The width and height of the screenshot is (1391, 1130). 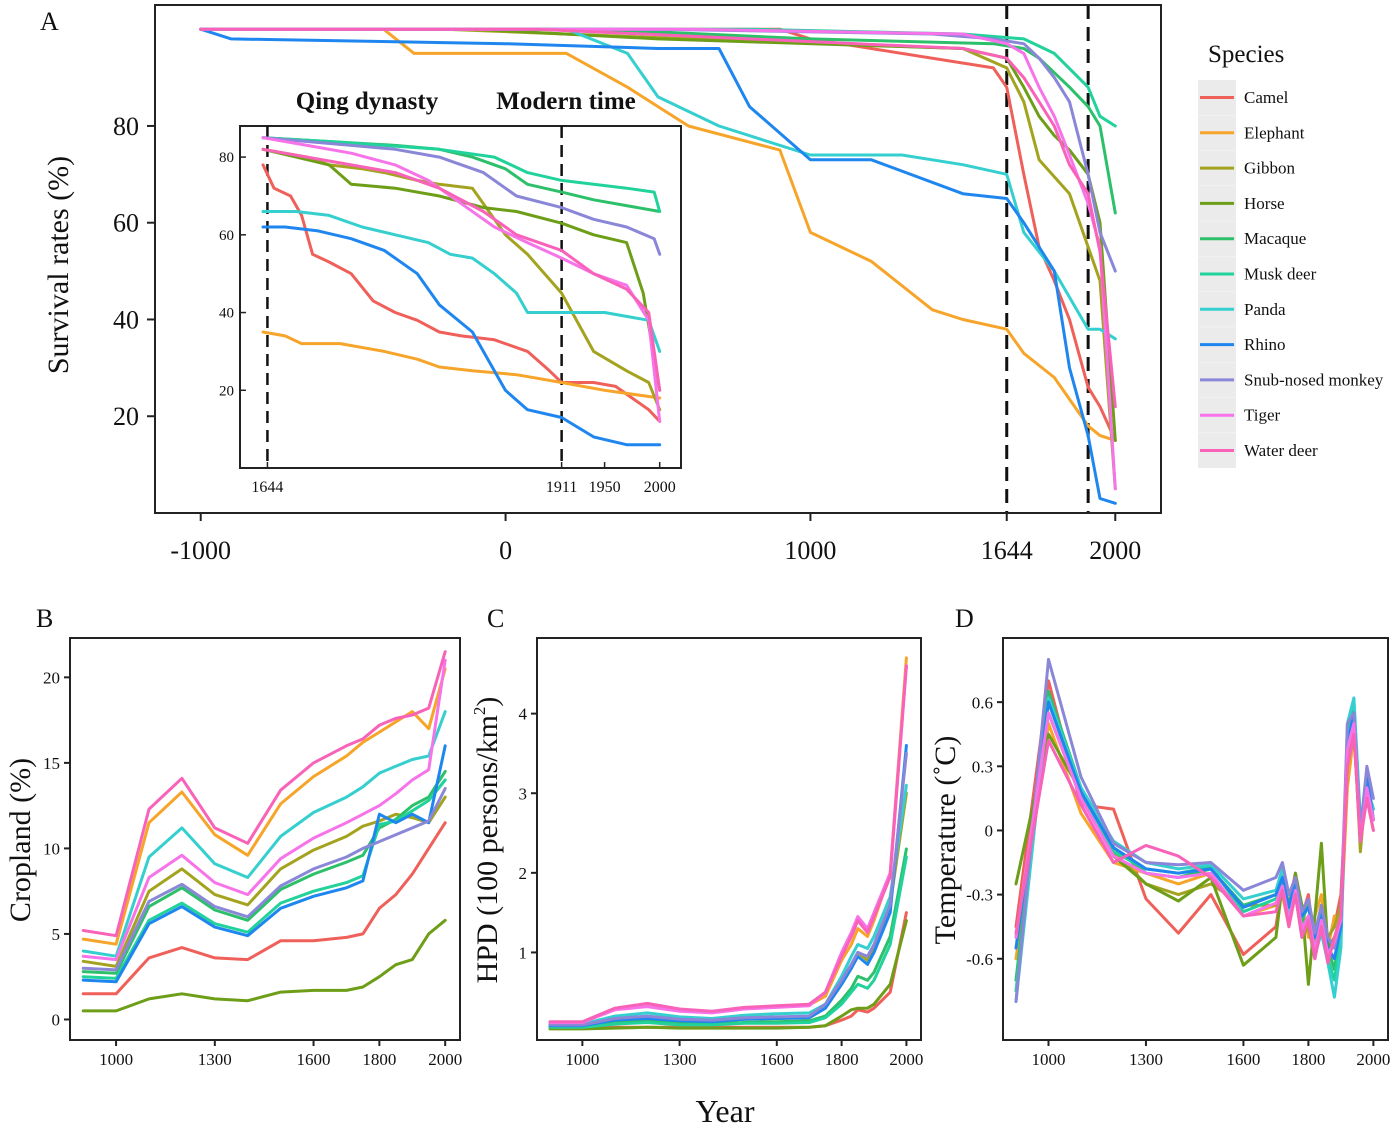 I want to click on panel-b-xtick-label: 1300, so click(x=215, y=1059).